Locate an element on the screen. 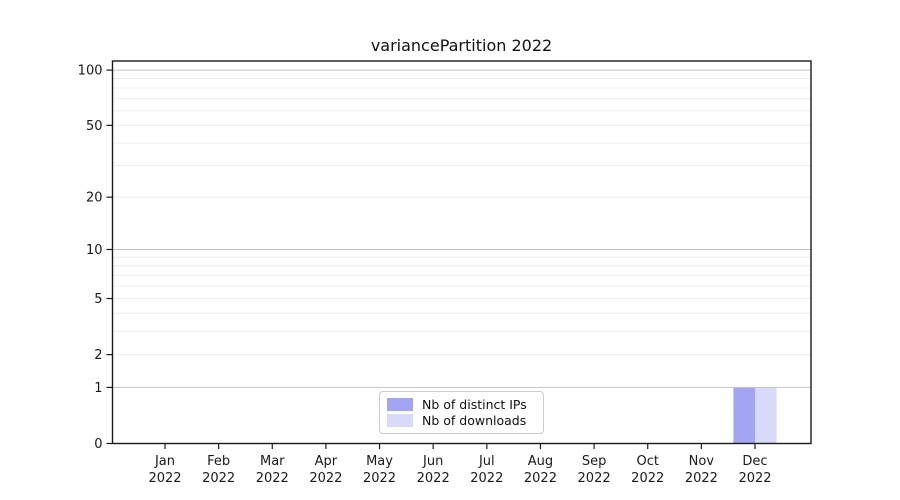  x-tick-label: Oct 2022 is located at coordinates (647, 470).